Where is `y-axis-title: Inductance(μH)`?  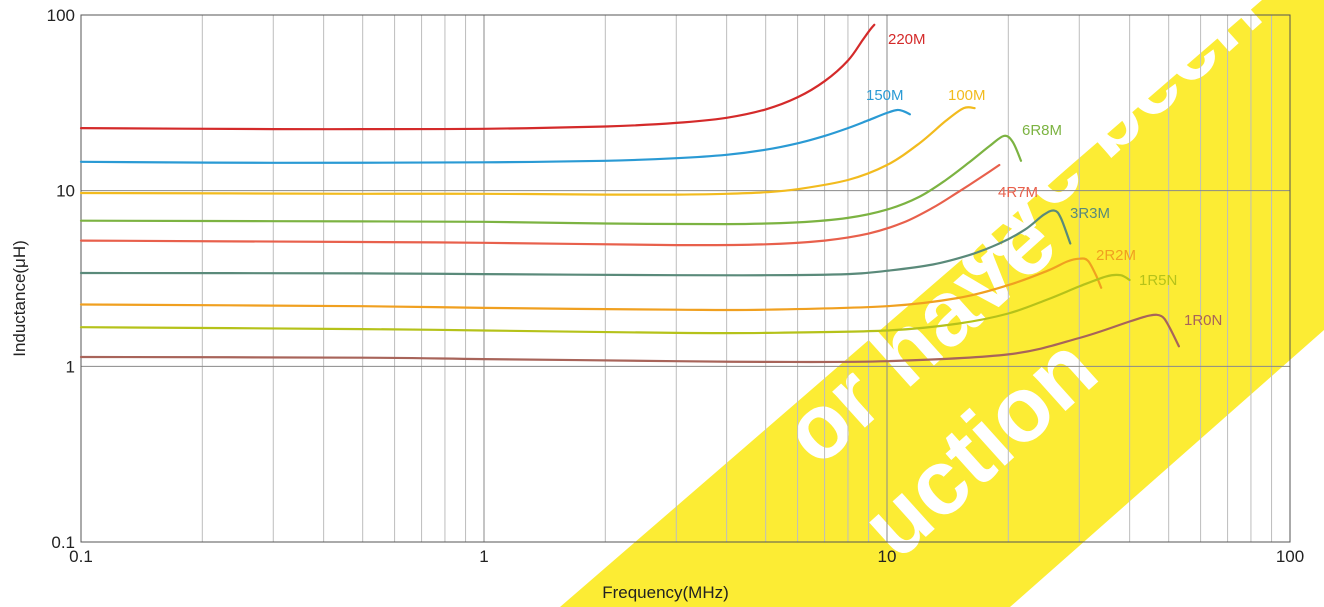
y-axis-title: Inductance(μH) is located at coordinates (19, 298).